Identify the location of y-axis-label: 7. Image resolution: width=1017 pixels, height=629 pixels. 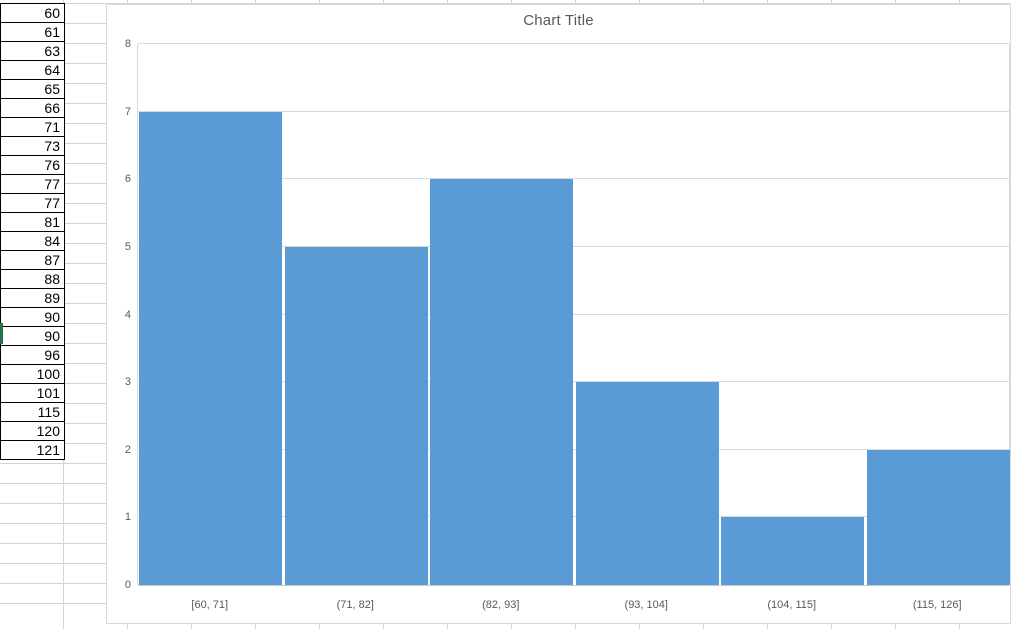
(127, 111).